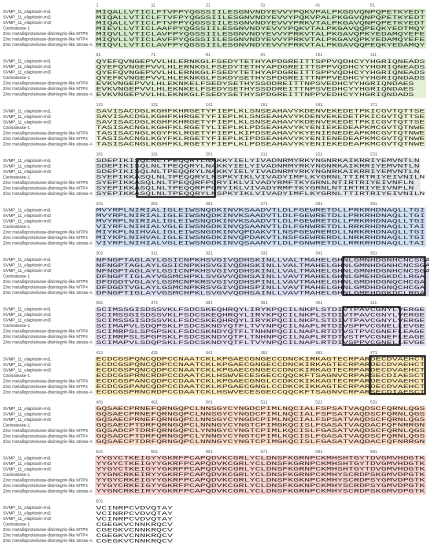  I want to click on position-number: 571, so click(265, 451).